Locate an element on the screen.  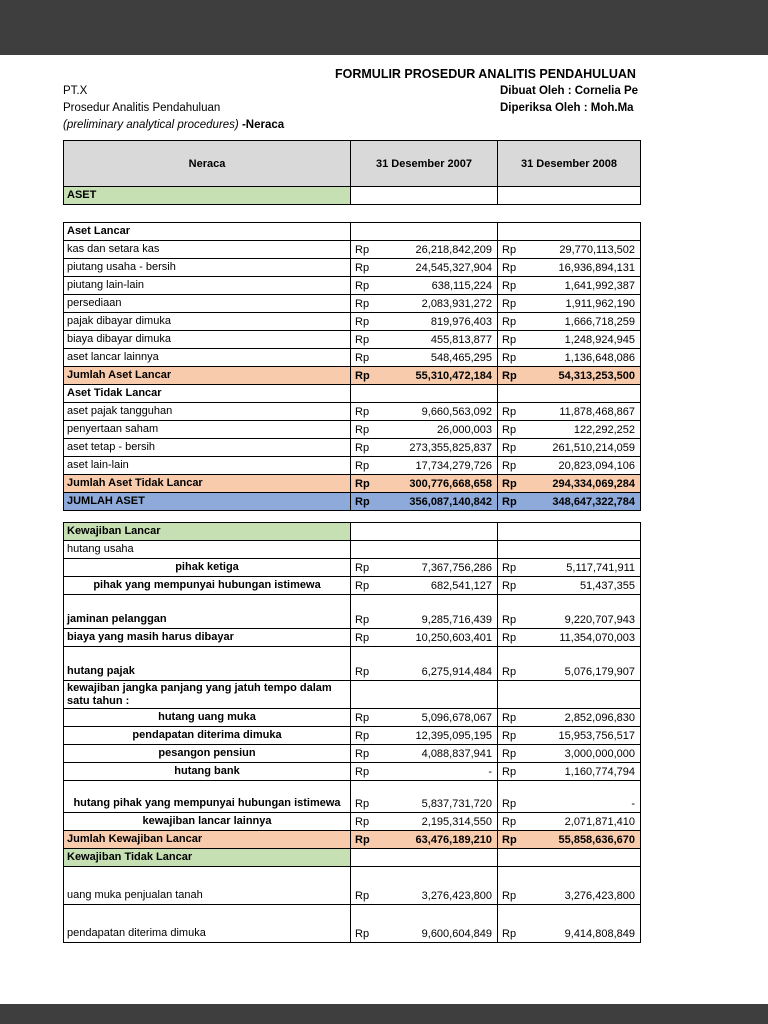
row-value-2007: Rp 356,087,140,842 is located at coordinates (424, 501).